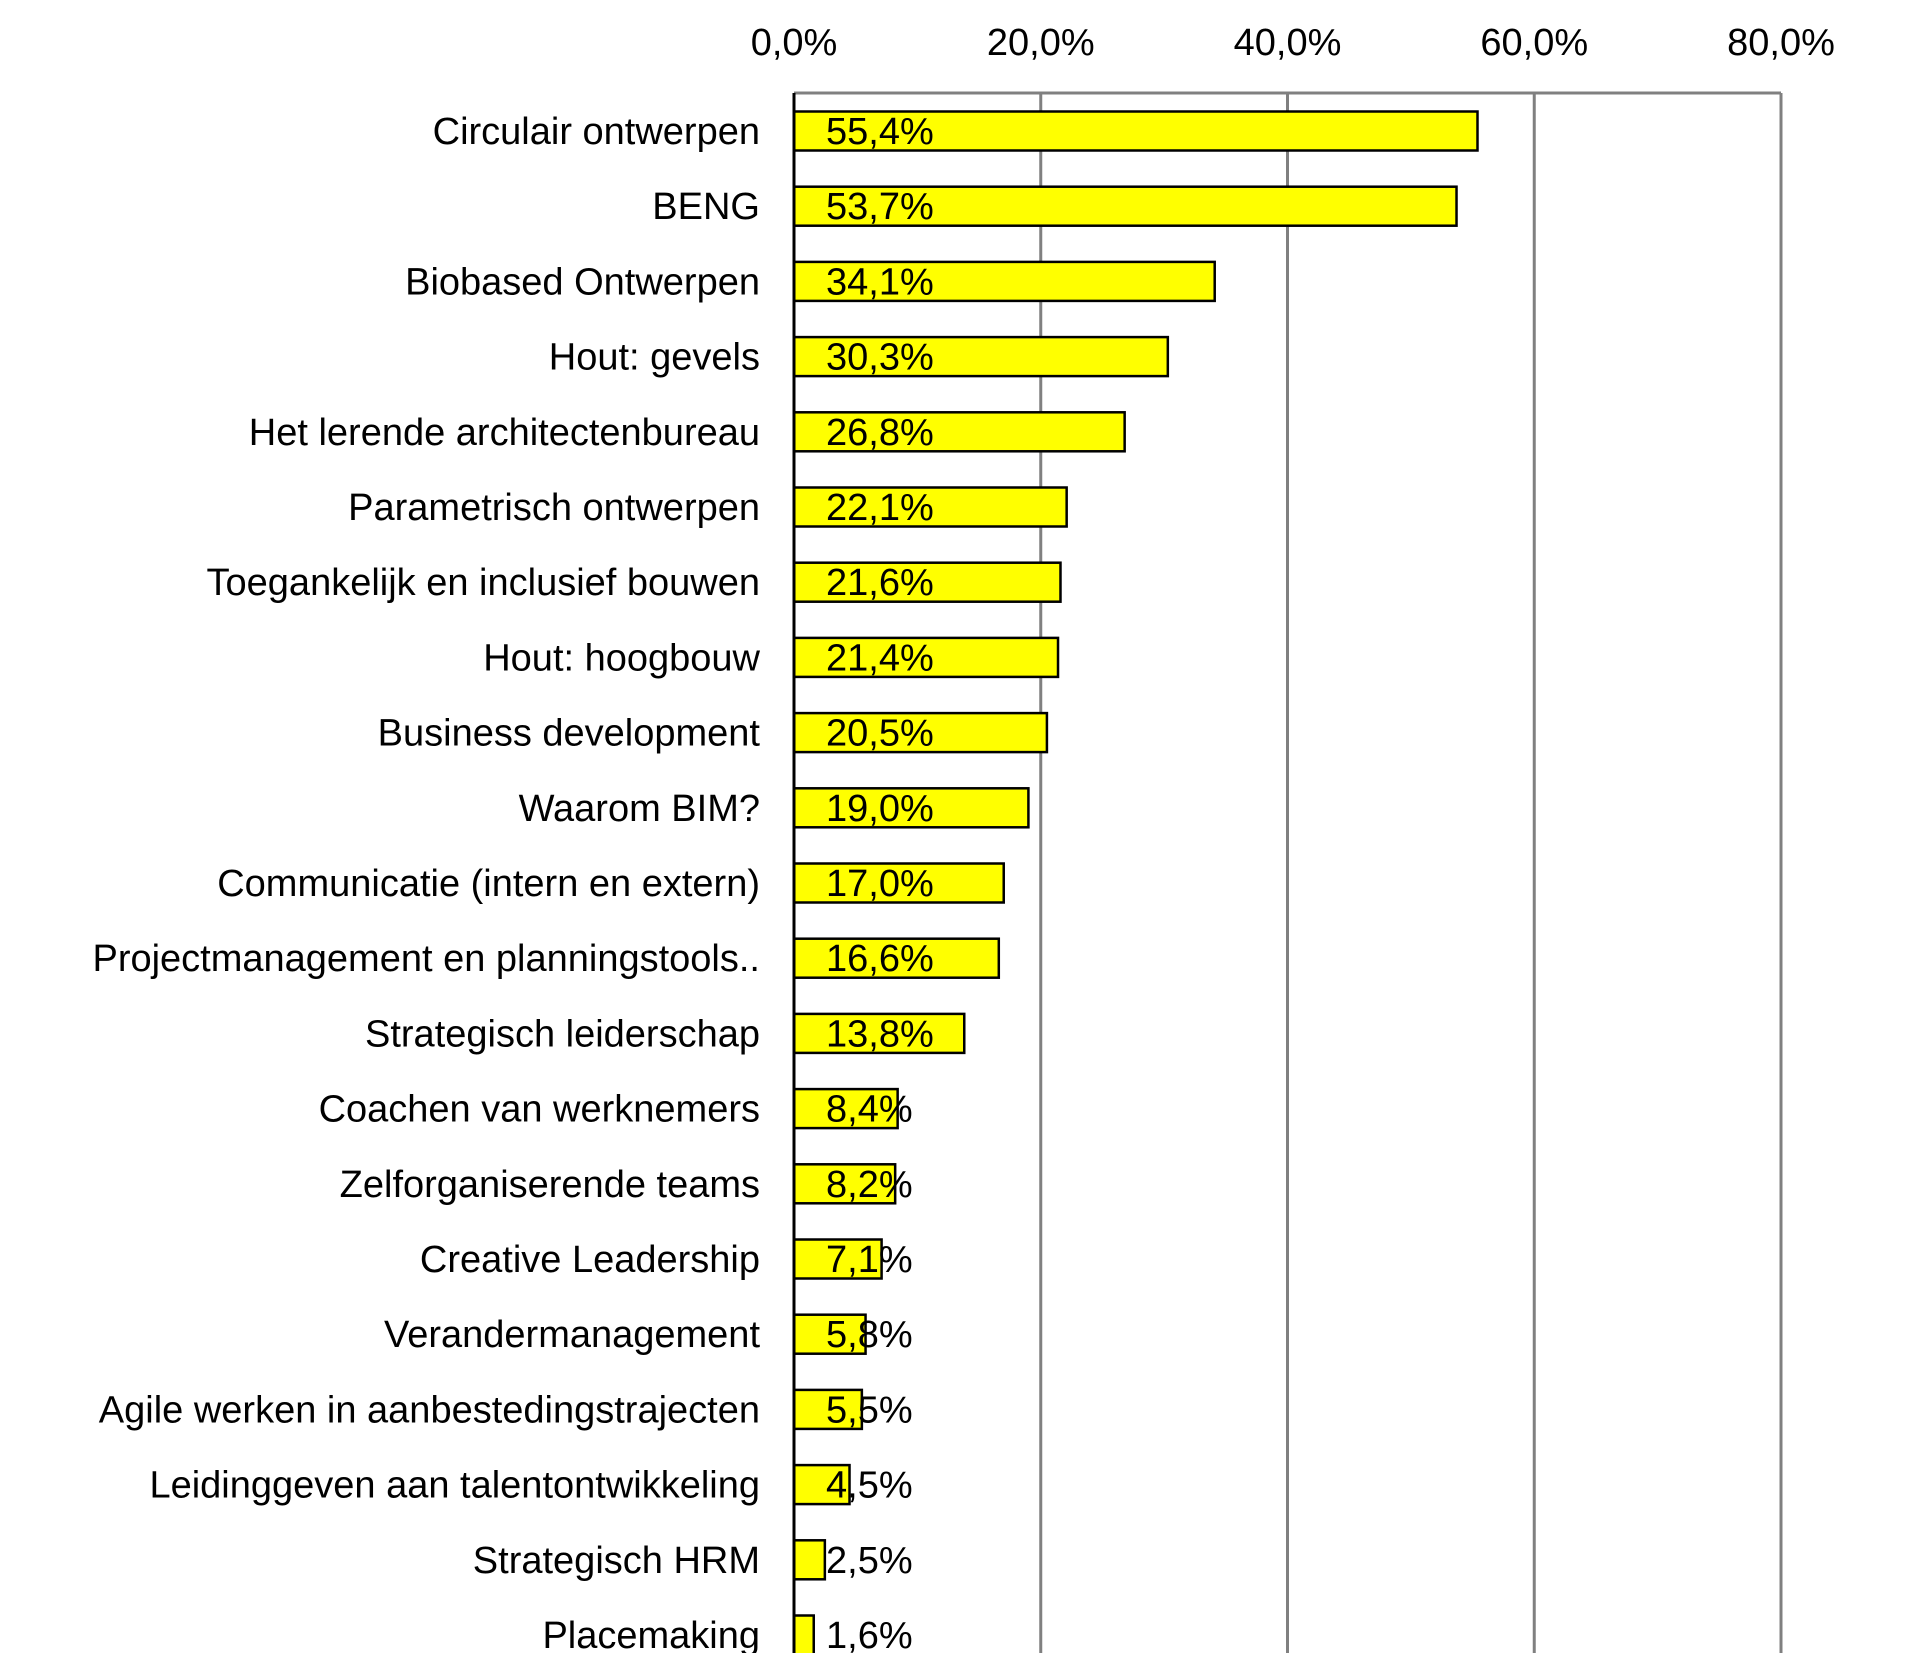 The height and width of the screenshot is (1653, 1920). What do you see at coordinates (569, 734) in the screenshot?
I see `category-label: Business development` at bounding box center [569, 734].